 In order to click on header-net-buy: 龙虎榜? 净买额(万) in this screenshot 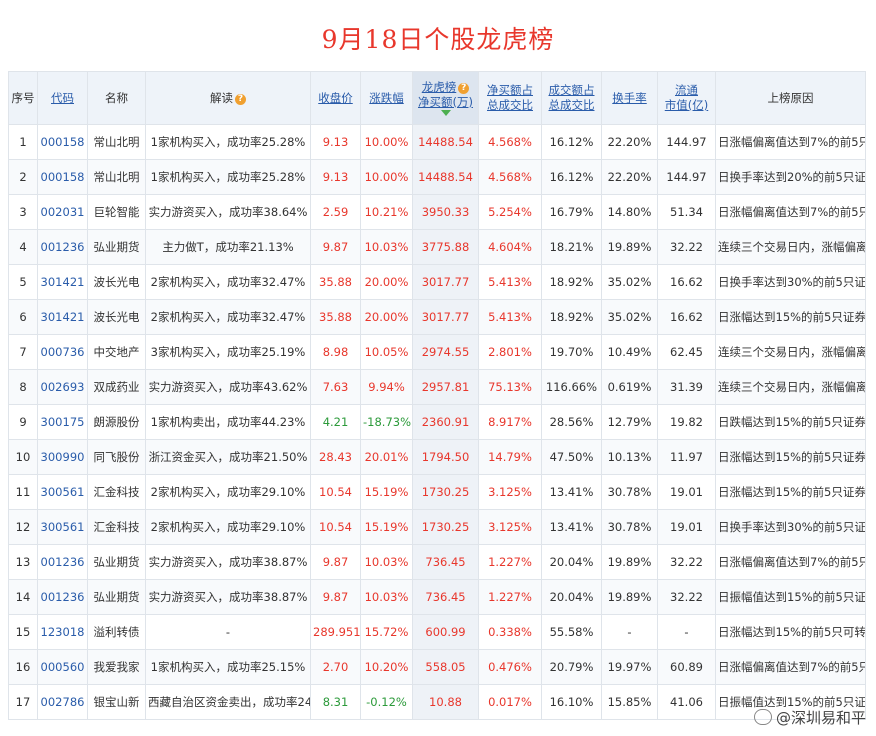, I will do `click(445, 98)`.